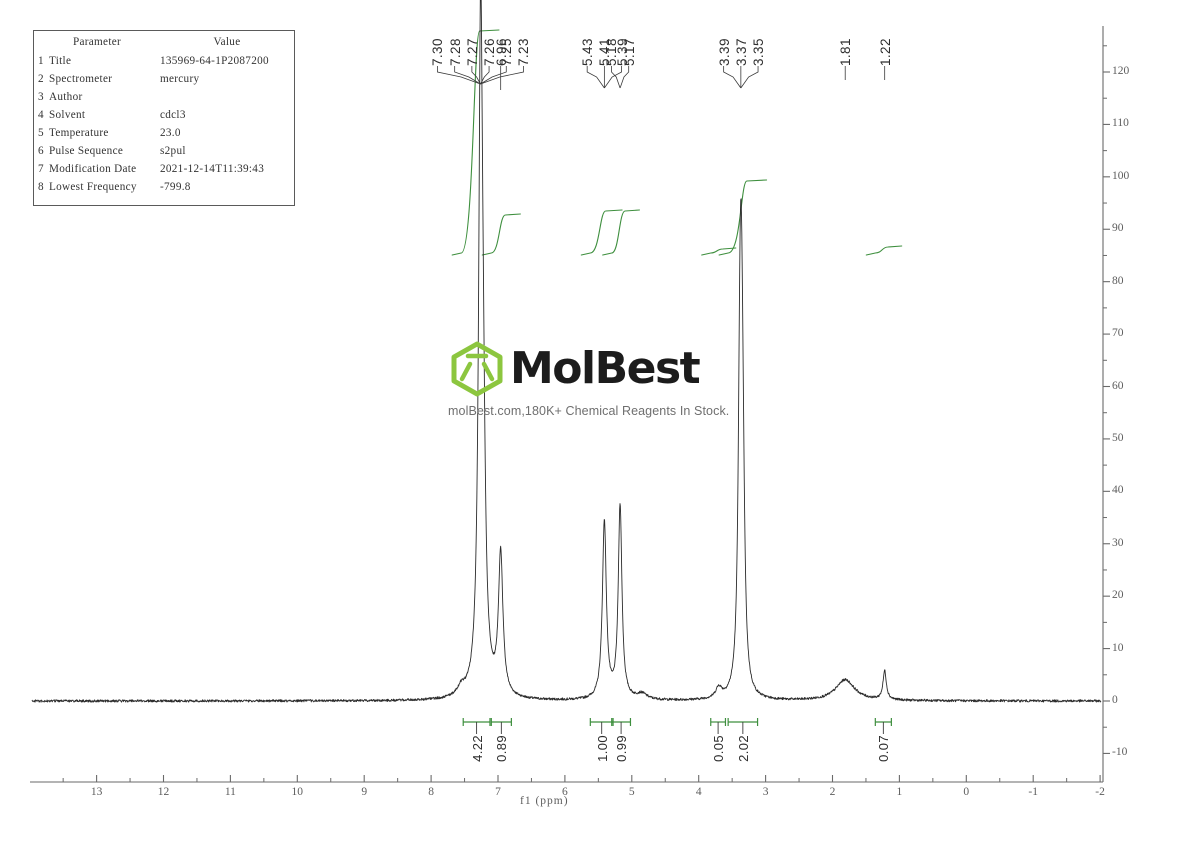 The image size is (1190, 841). Describe the element at coordinates (832, 792) in the screenshot. I see `x-axis-tick-label: 2` at that location.